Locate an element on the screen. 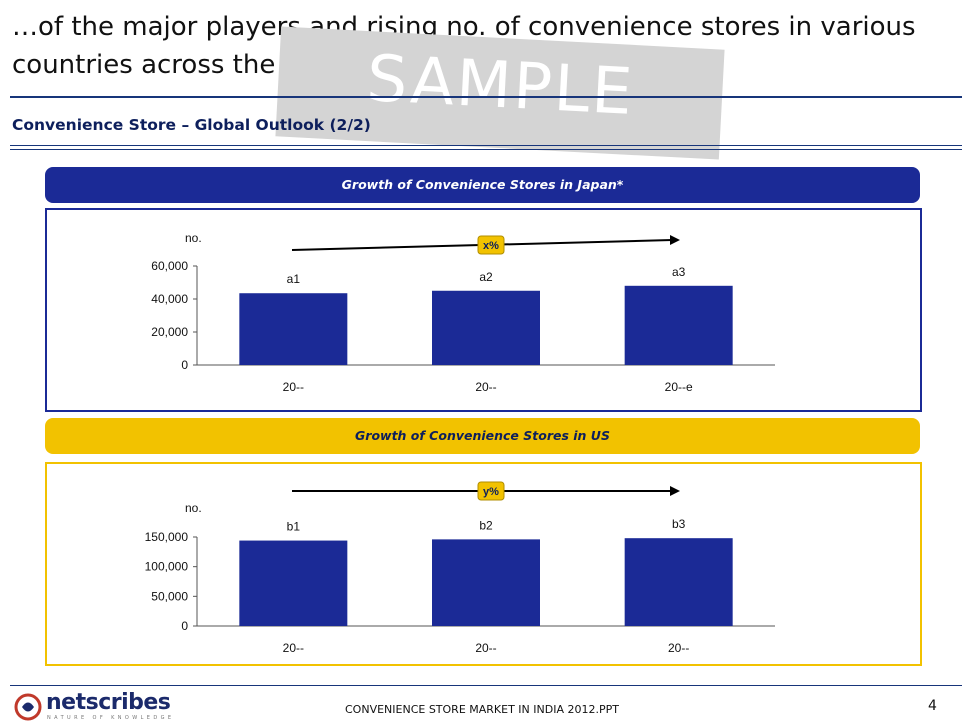  japan-chart-growth-label: x% is located at coordinates (491, 246).